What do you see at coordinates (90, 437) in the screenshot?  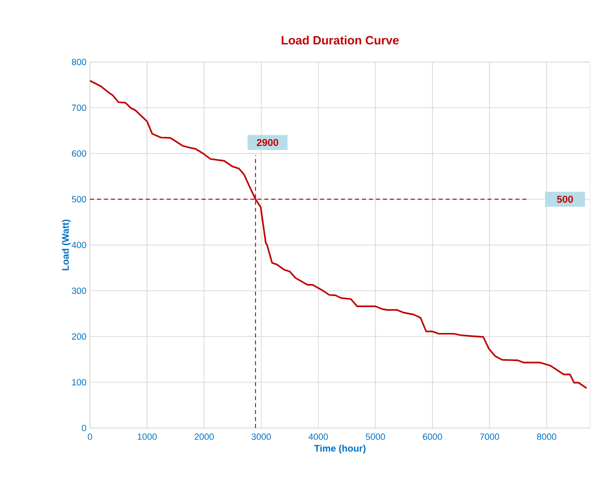 I see `x-tick-label: 0` at bounding box center [90, 437].